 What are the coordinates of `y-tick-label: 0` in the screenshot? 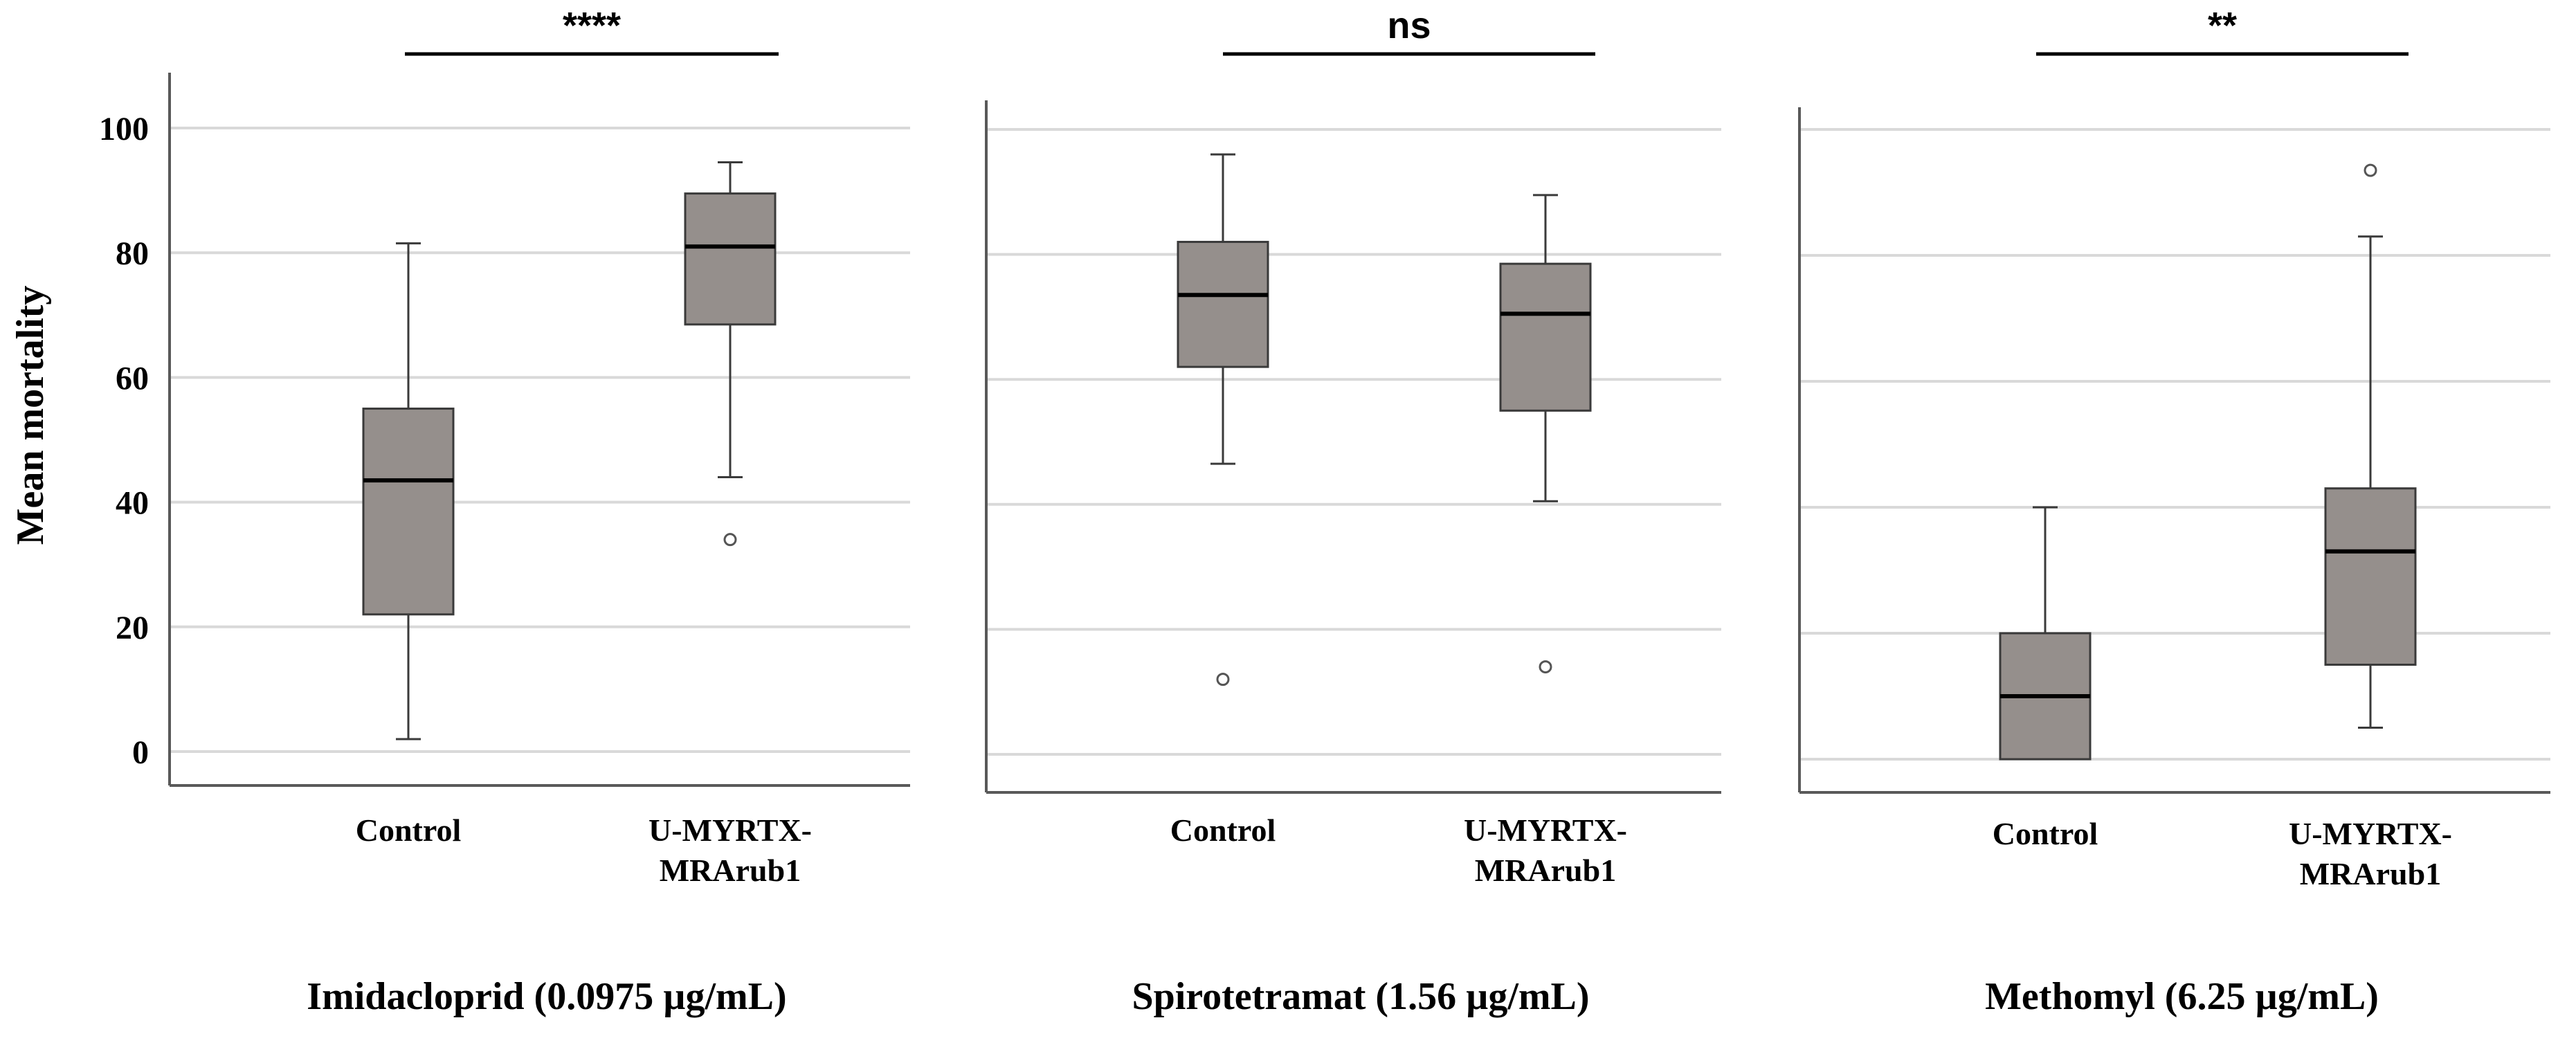 It's located at (140, 752).